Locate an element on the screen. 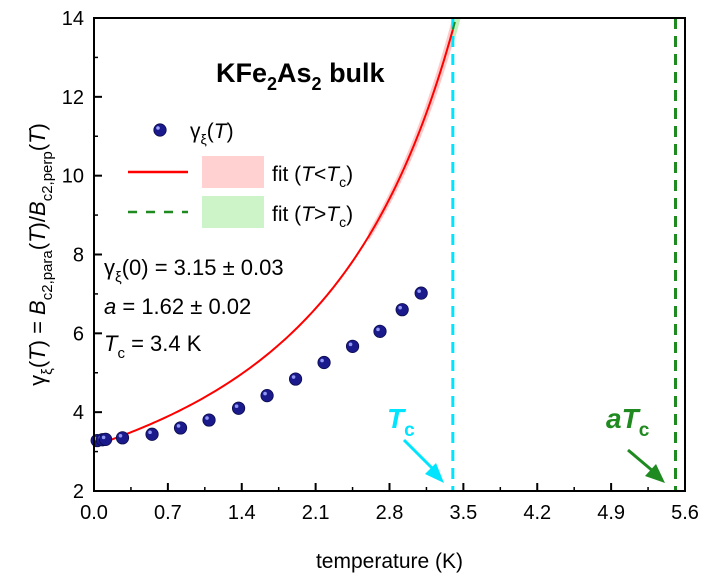 This screenshot has width=702, height=579. legend-label-fit-low: fit (T<Tc) is located at coordinates (312, 176).